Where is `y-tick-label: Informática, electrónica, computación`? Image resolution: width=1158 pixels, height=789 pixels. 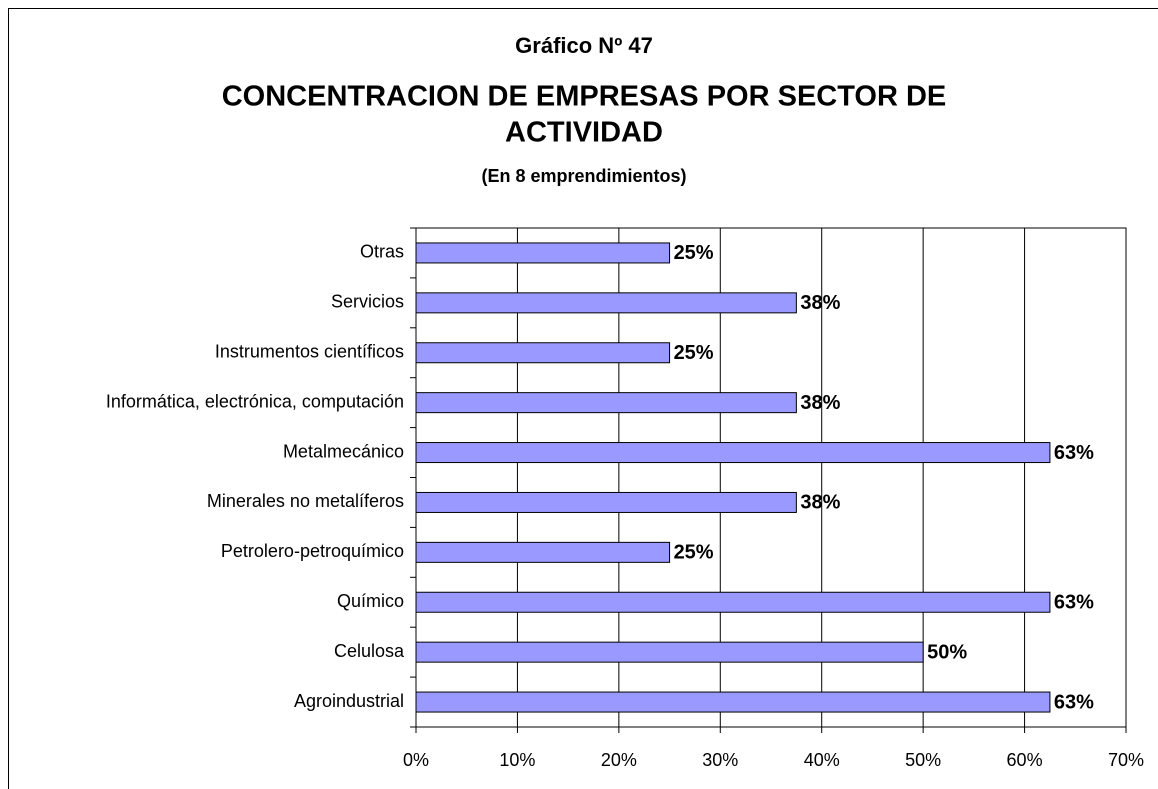
y-tick-label: Informática, electrónica, computación is located at coordinates (255, 401).